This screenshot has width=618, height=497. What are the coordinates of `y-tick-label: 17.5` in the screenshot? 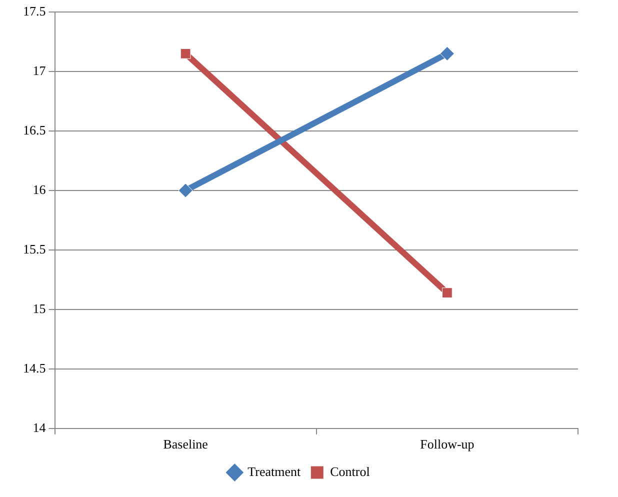 It's located at (34, 10).